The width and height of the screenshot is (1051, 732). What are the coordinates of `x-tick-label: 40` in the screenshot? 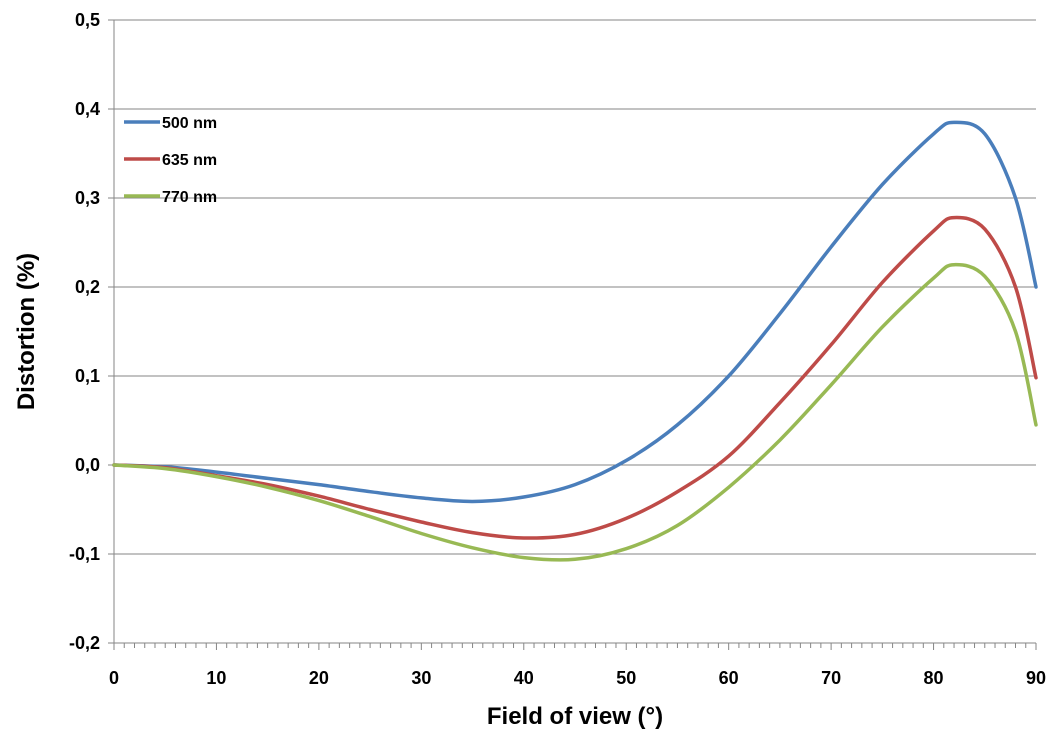 It's located at (524, 678).